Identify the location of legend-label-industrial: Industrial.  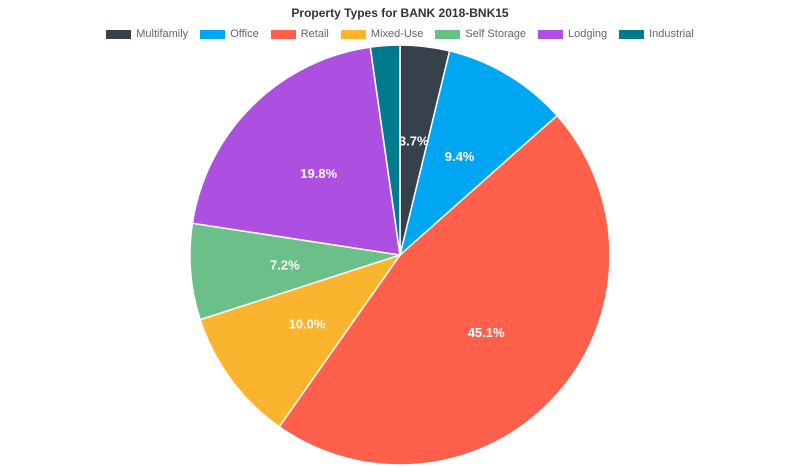
(671, 34).